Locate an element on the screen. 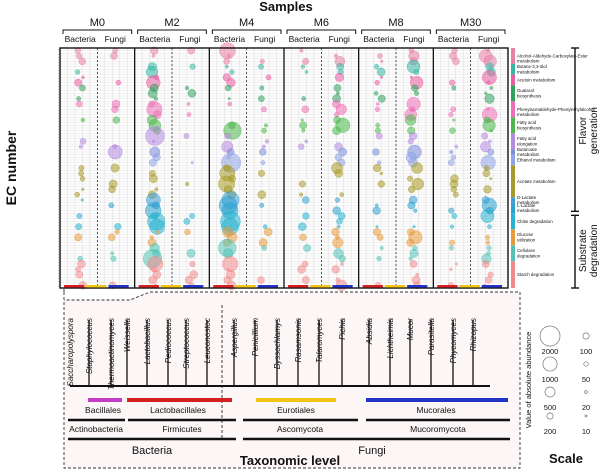 The image size is (600, 475). group-label-m2: M2 is located at coordinates (171, 23).